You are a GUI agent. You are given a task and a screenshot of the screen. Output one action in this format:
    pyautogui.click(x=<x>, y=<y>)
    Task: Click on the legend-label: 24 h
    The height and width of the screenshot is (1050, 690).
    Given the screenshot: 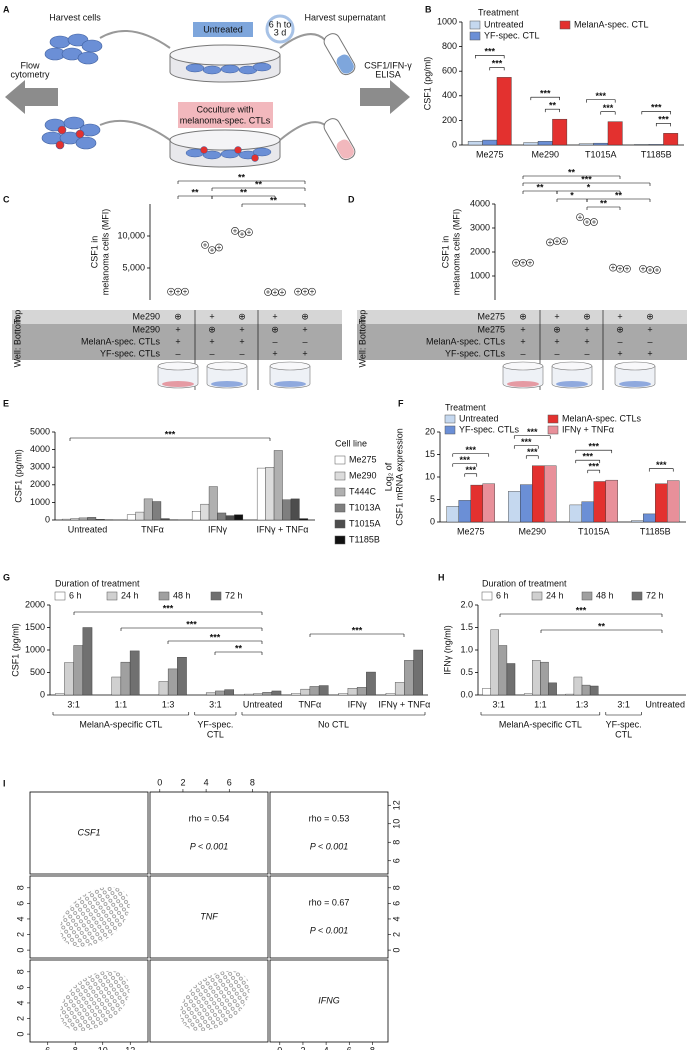 What is the action you would take?
    pyautogui.click(x=555, y=595)
    